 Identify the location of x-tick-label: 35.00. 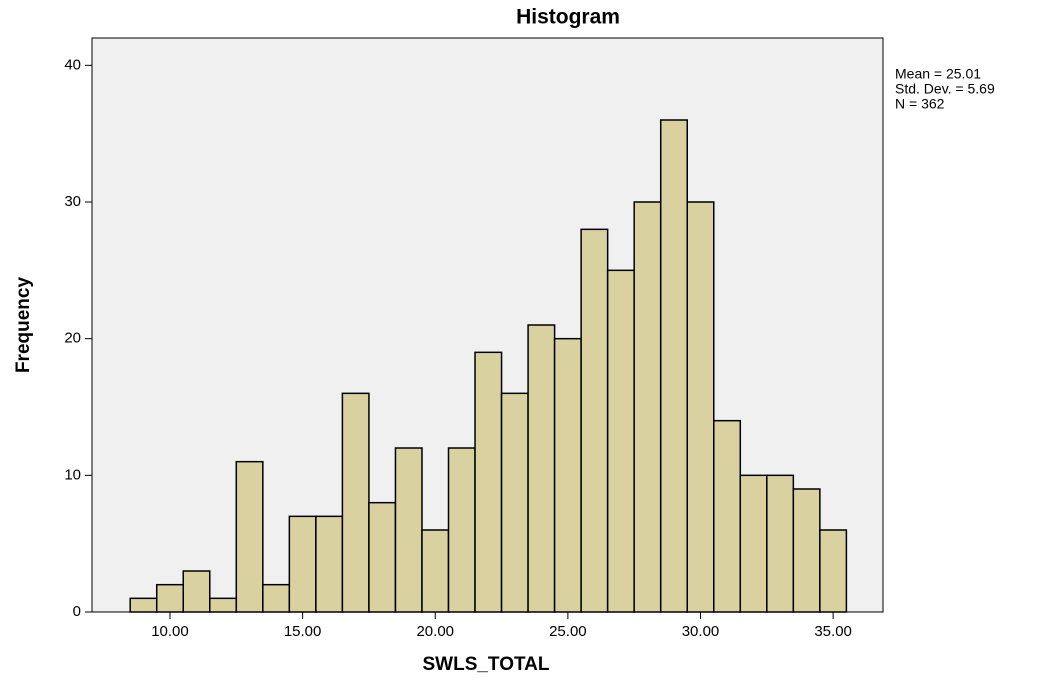
(833, 631).